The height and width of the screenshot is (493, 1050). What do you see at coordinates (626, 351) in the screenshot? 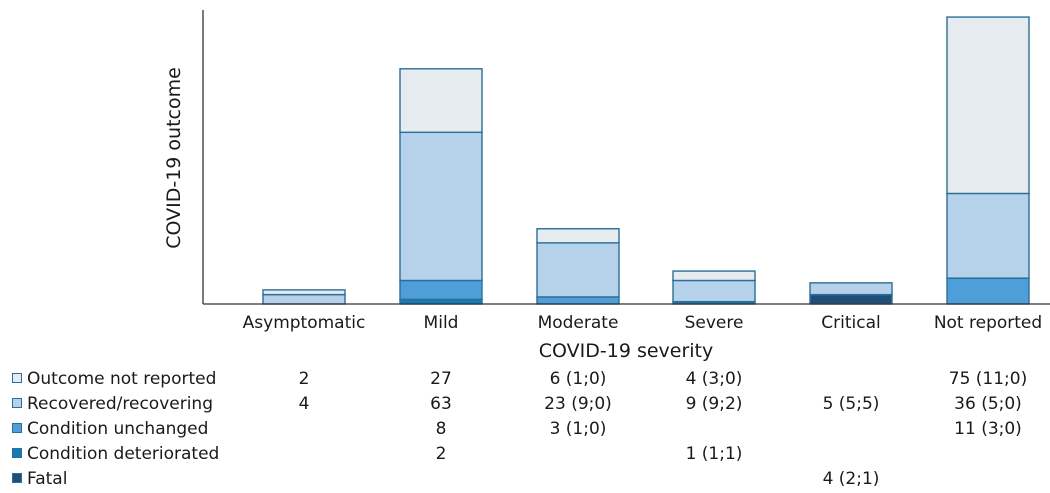
I see `x-axis-title: COVID-19 severity` at bounding box center [626, 351].